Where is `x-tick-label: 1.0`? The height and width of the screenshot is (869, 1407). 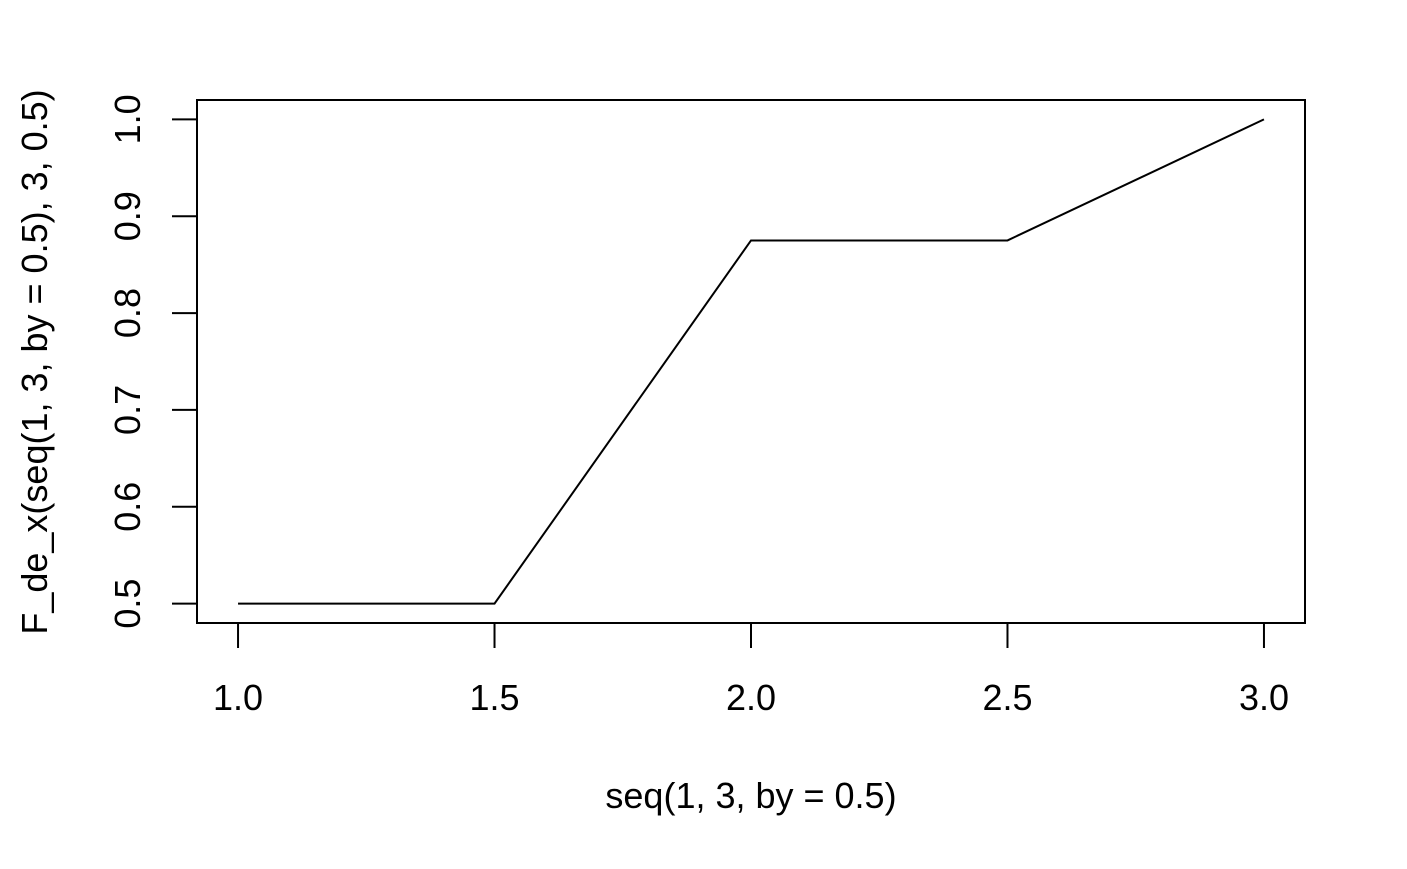 x-tick-label: 1.0 is located at coordinates (238, 697).